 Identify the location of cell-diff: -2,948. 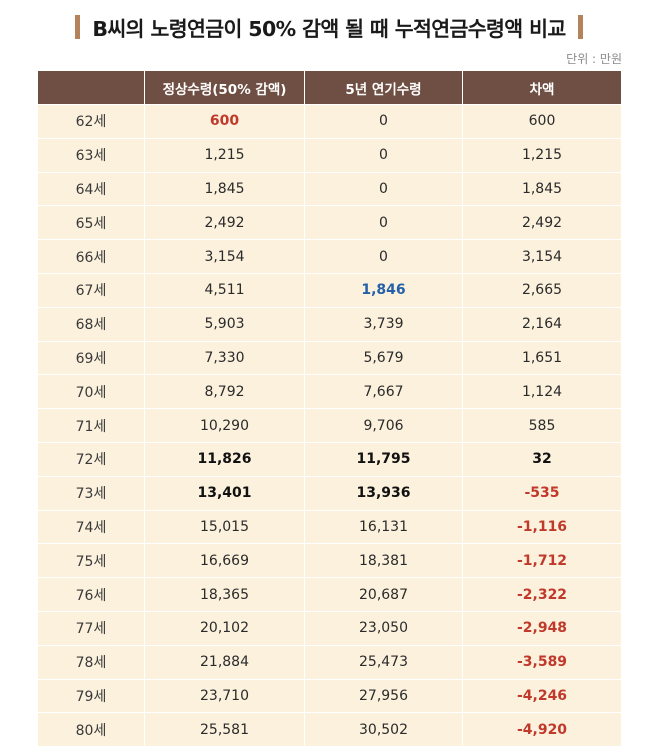
(541, 627).